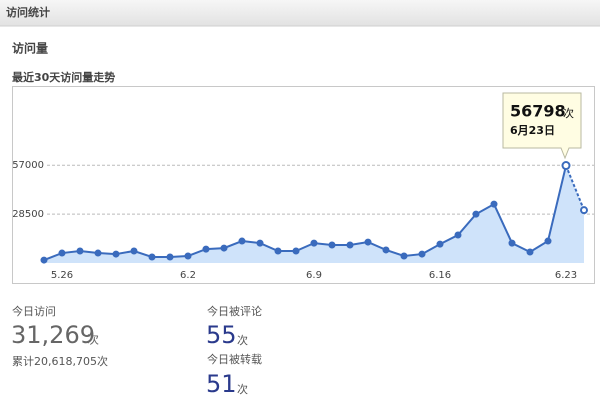  What do you see at coordinates (28, 165) in the screenshot?
I see `y-tick-label: 57000` at bounding box center [28, 165].